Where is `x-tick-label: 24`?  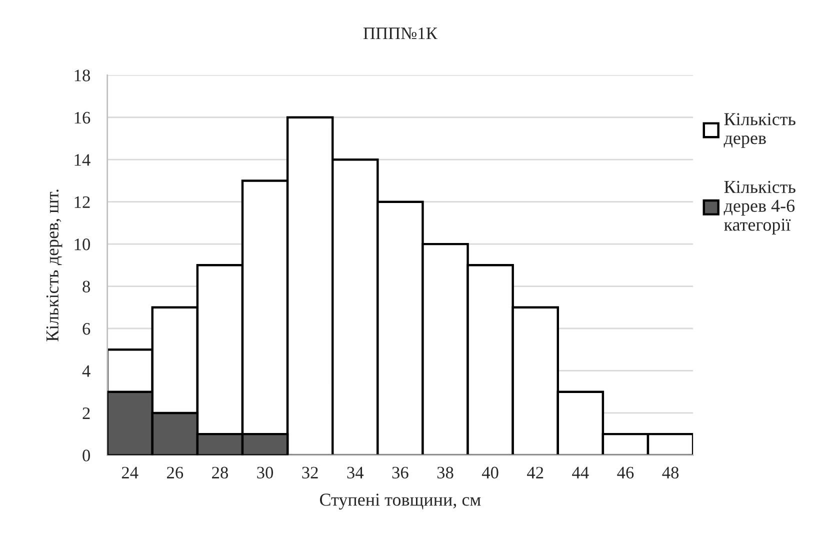 x-tick-label: 24 is located at coordinates (130, 472).